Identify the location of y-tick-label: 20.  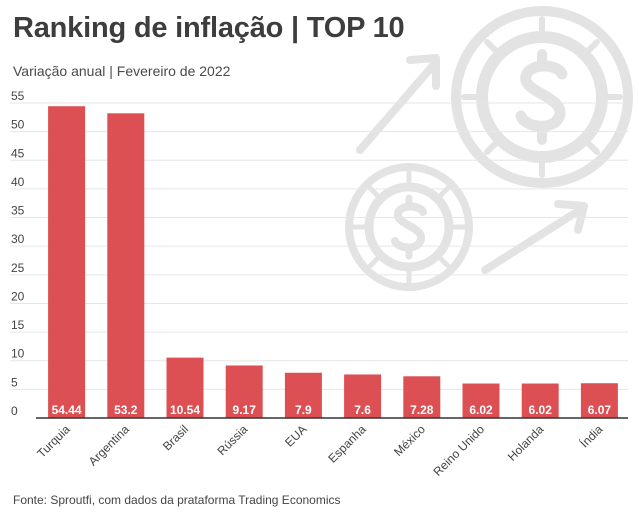
(18, 296).